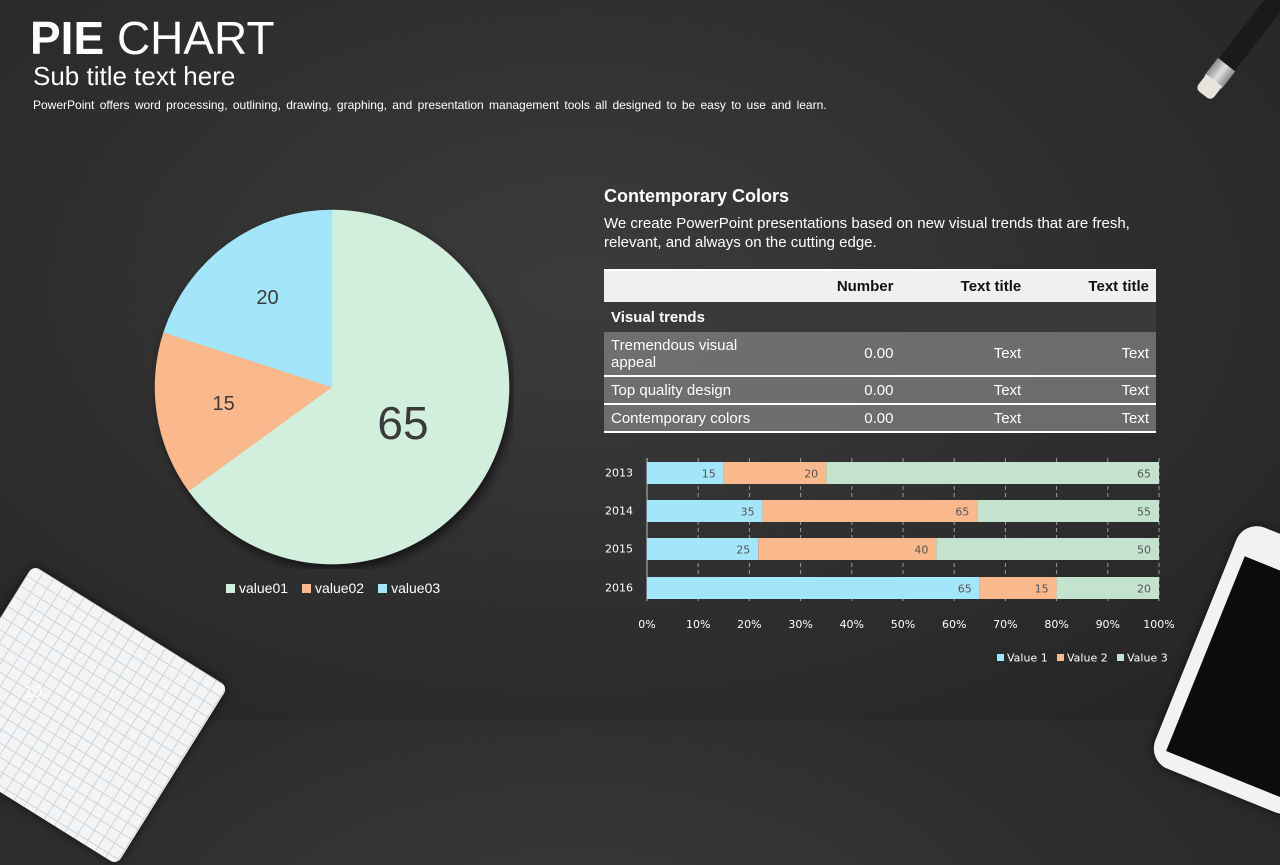 The height and width of the screenshot is (865, 1280). Describe the element at coordinates (114, 715) in the screenshot. I see `notepad-decoration` at that location.